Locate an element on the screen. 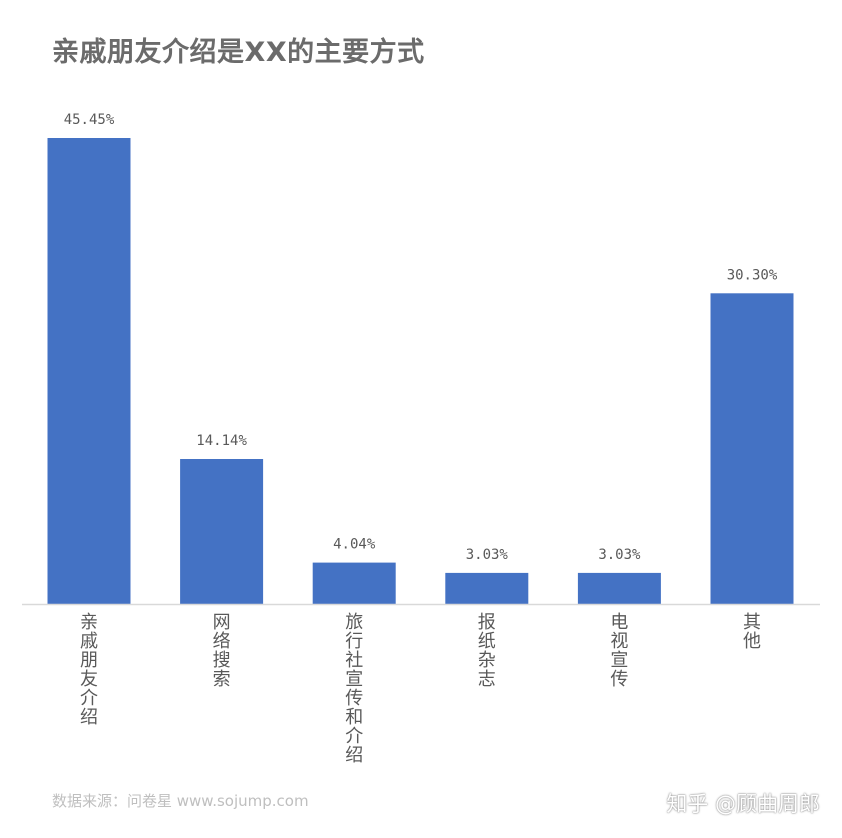  category-label-4: 电视宣传 is located at coordinates (619, 651).